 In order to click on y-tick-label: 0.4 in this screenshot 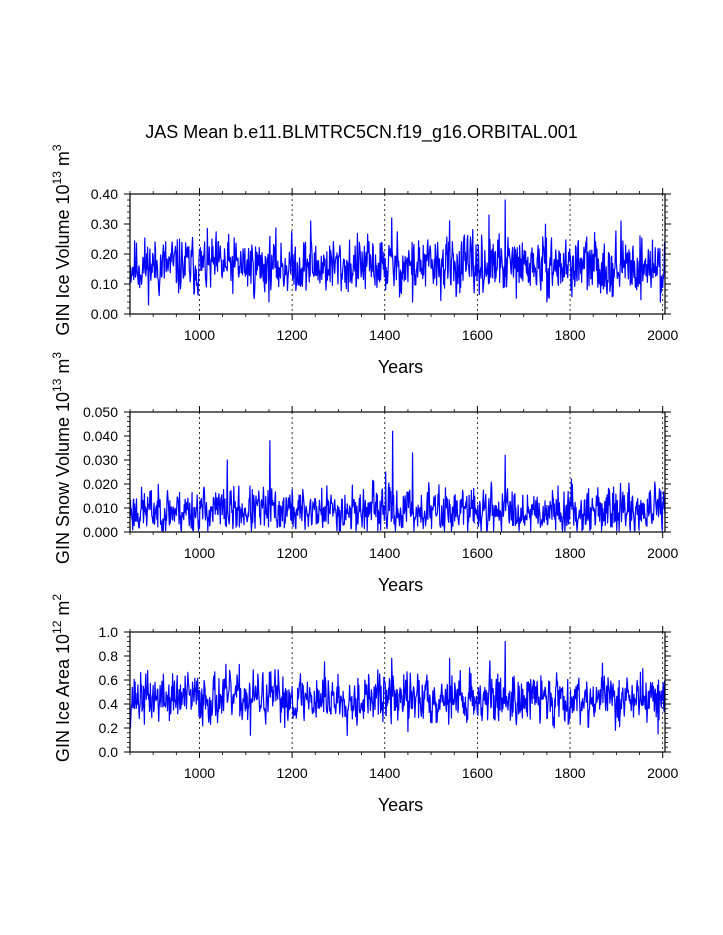, I will do `click(109, 704)`.